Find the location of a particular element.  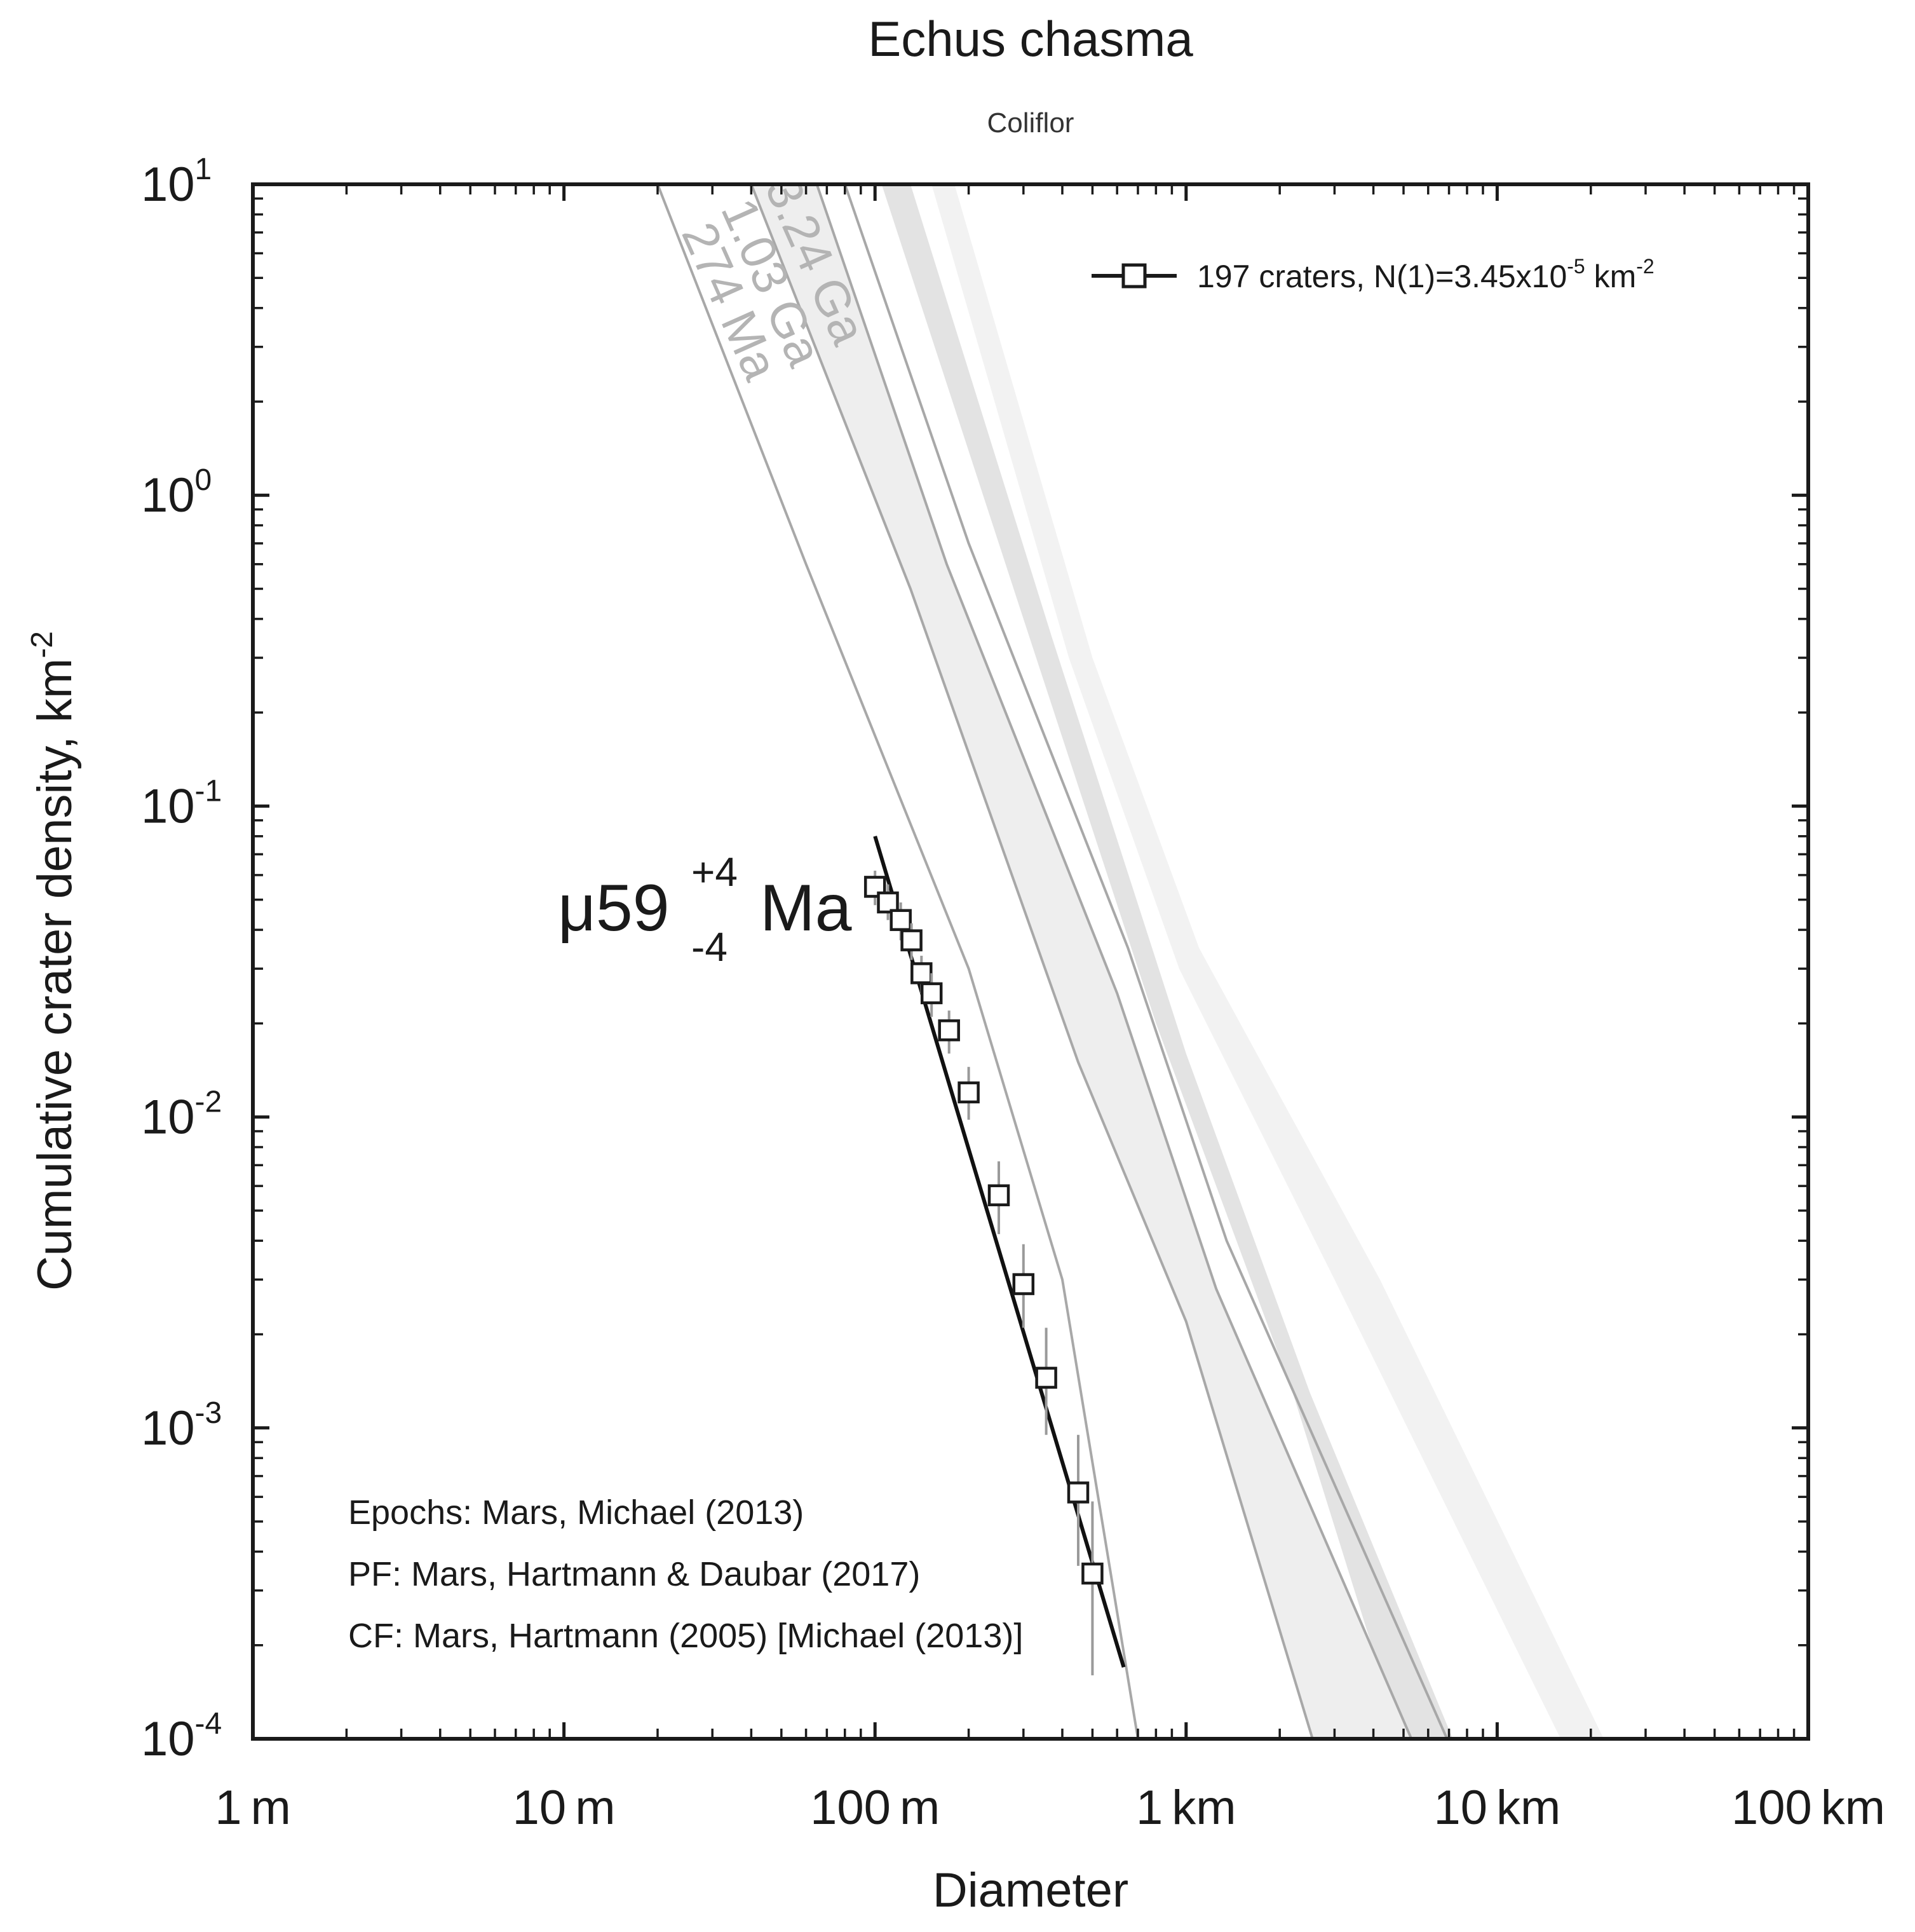

x-tick-labels: 1 m 10 m 100 m 1 km 10 km 100 km is located at coordinates (1050, 1808).